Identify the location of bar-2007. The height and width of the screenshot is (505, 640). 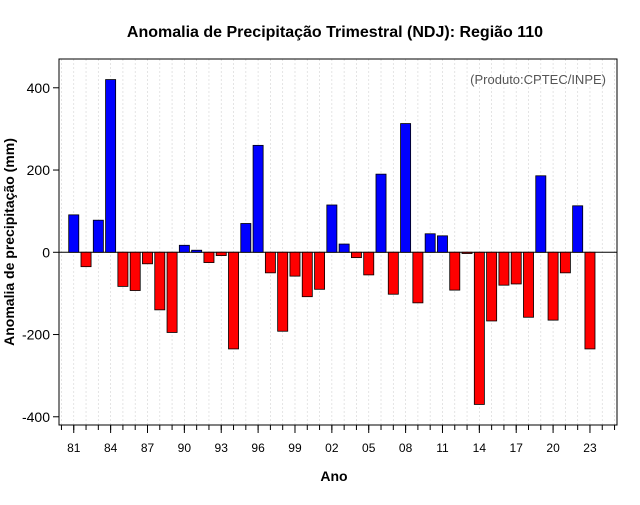
(393, 273).